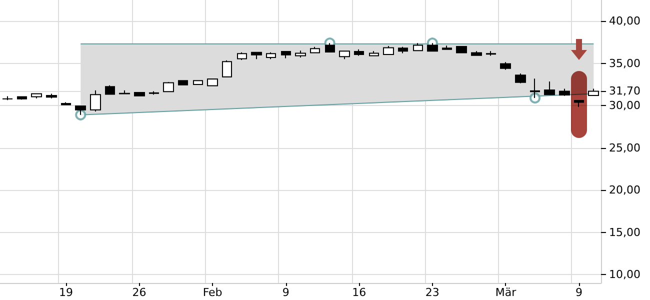 This screenshot has height=300, width=650. Describe the element at coordinates (624, 63) in the screenshot. I see `y-tick-label: 35,00` at that location.